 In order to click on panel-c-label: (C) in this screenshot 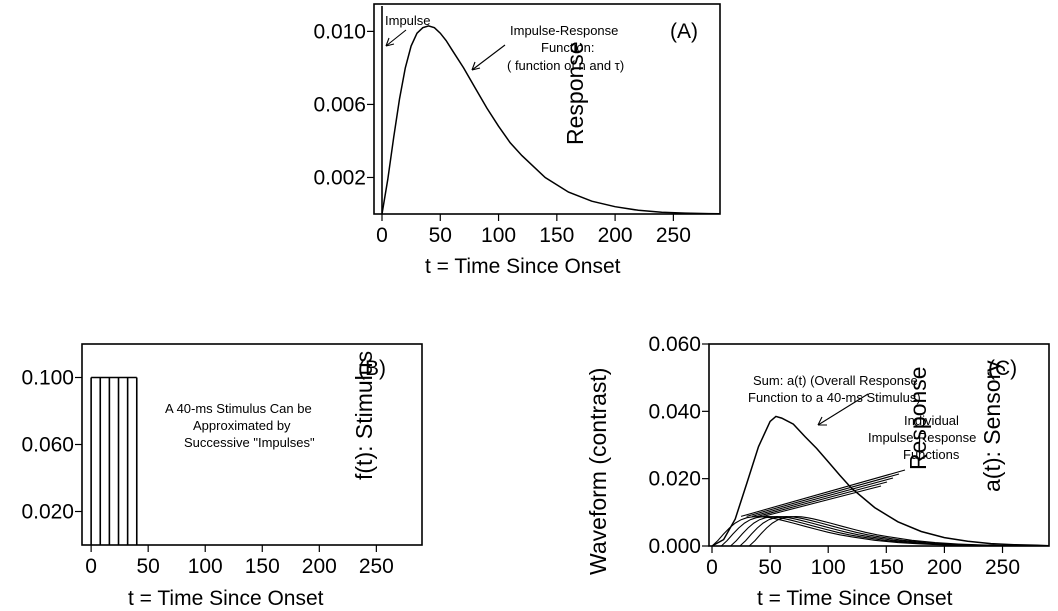, I will do `click(1002, 368)`.